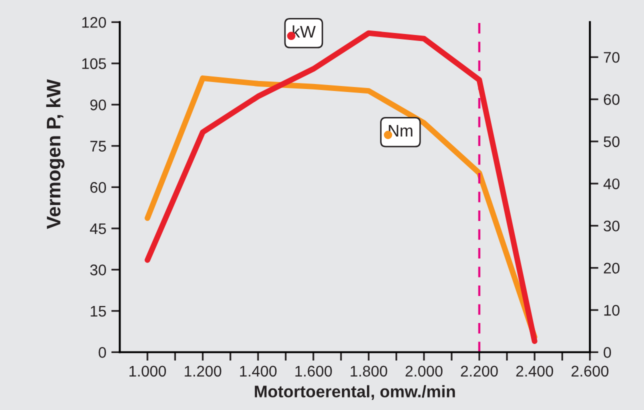  What do you see at coordinates (479, 371) in the screenshot?
I see `x-tick-label: 2.200` at bounding box center [479, 371].